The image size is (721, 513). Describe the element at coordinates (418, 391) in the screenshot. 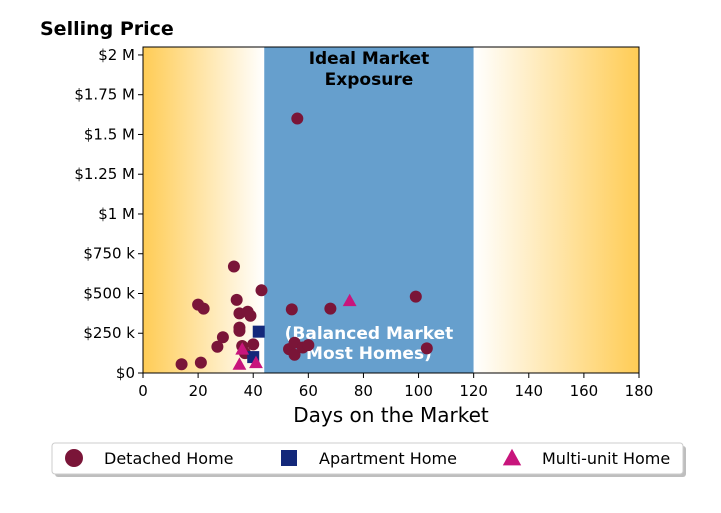

I see `x-tick-label: 100` at that location.